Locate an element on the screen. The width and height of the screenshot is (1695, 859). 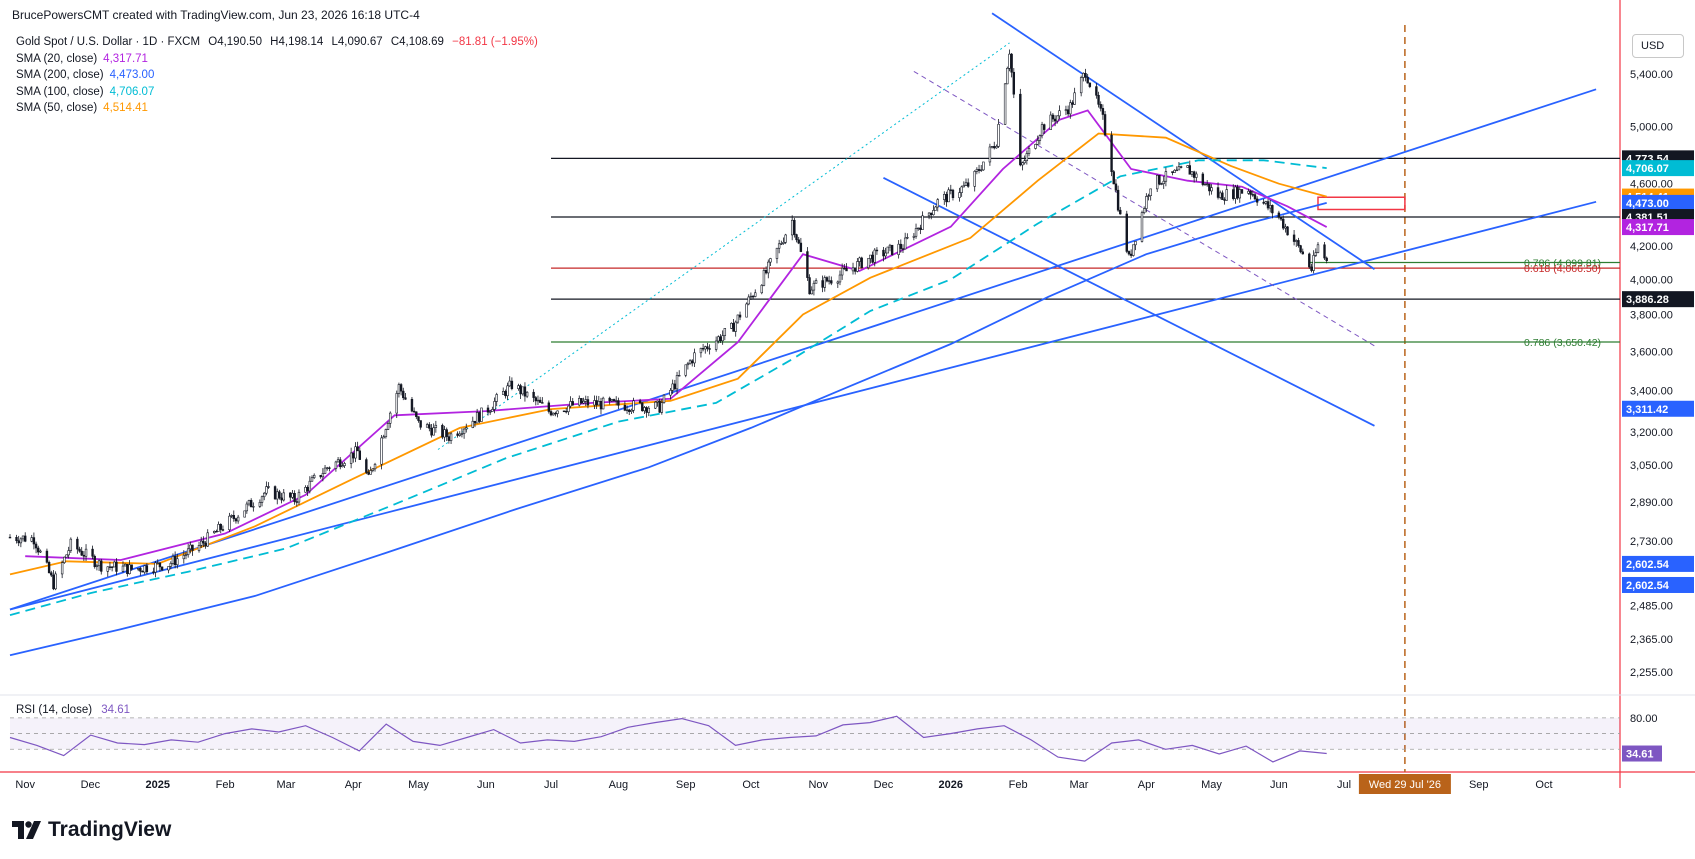
price-badge-label: 2,602.54 is located at coordinates (1648, 565).